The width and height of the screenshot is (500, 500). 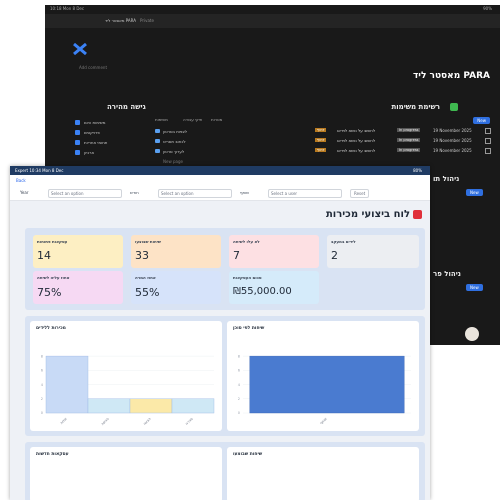 What do you see at coordinates (190, 421) in the screenshot?
I see `x-tick-label: סגירה` at bounding box center [190, 421].